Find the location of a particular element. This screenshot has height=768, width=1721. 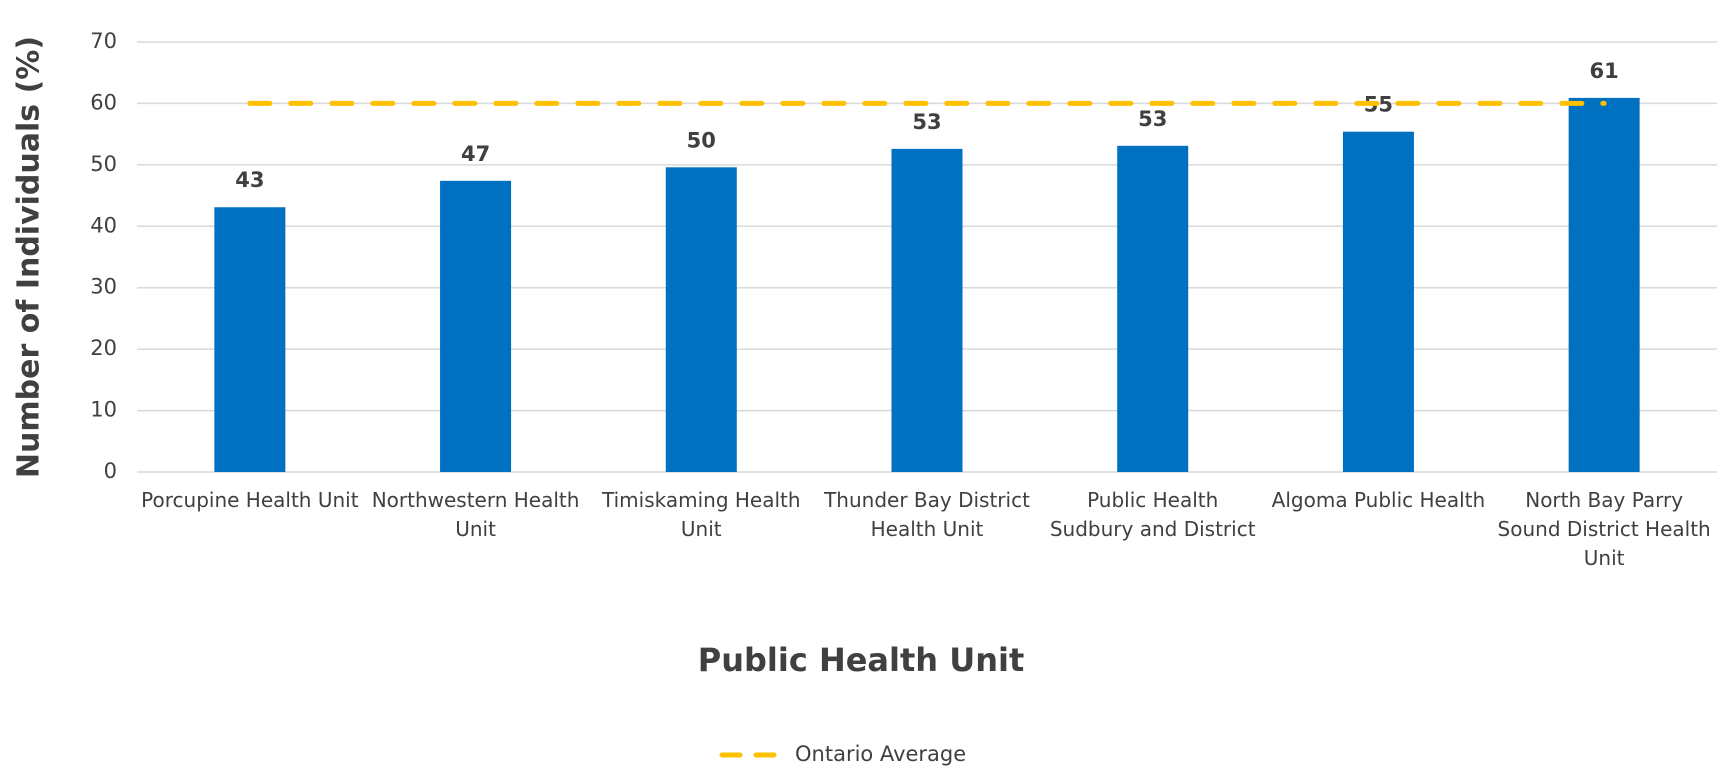

y-tick-label: 10 is located at coordinates (103, 410).